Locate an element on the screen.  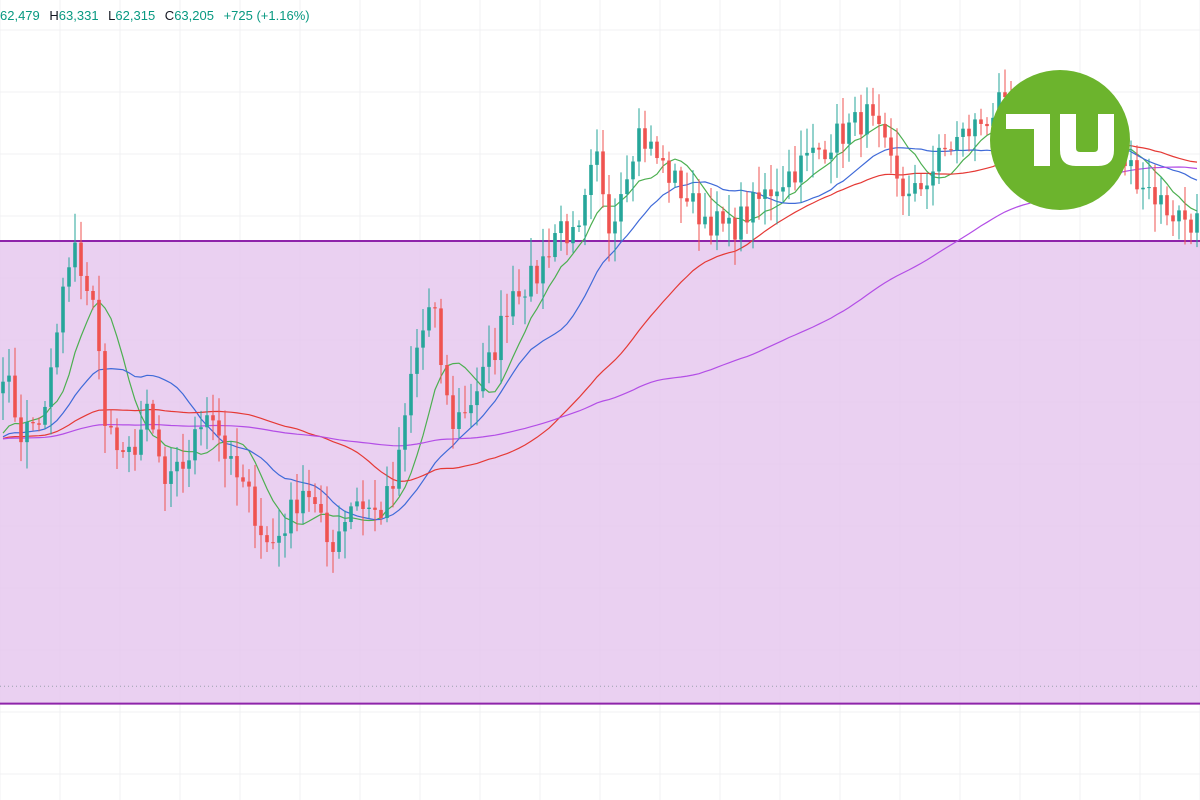
close-value: 63,205 is located at coordinates (194, 15).